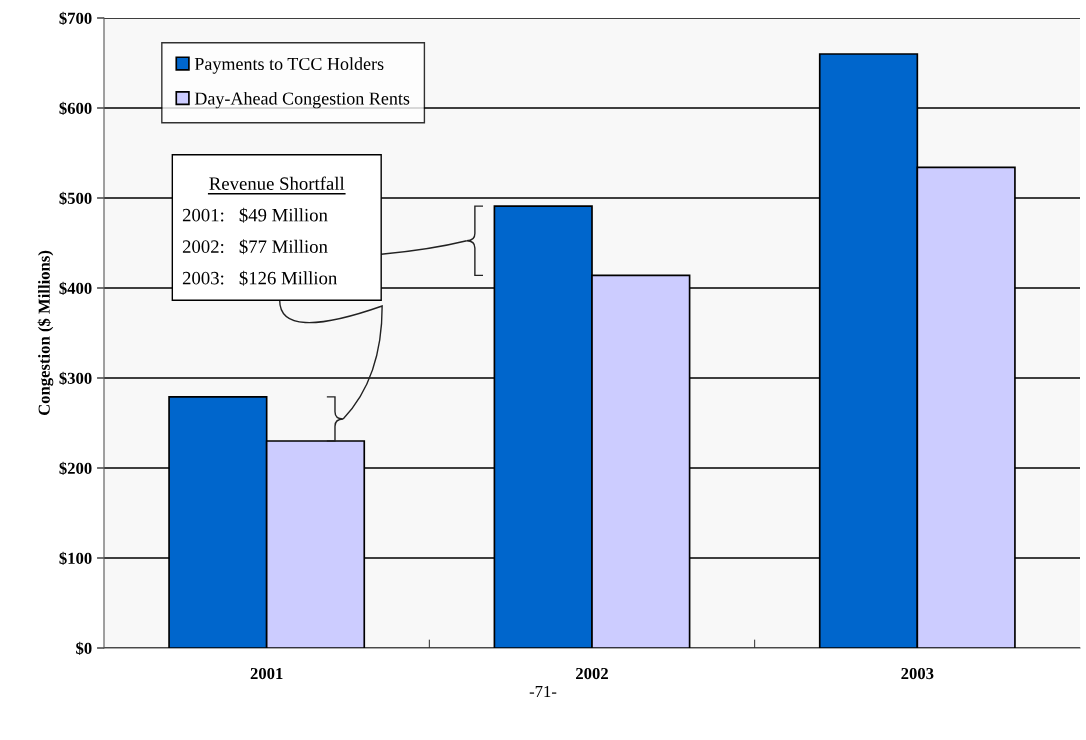 The image size is (1086, 740). What do you see at coordinates (266, 673) in the screenshot?
I see `x-tick-label: 2001` at bounding box center [266, 673].